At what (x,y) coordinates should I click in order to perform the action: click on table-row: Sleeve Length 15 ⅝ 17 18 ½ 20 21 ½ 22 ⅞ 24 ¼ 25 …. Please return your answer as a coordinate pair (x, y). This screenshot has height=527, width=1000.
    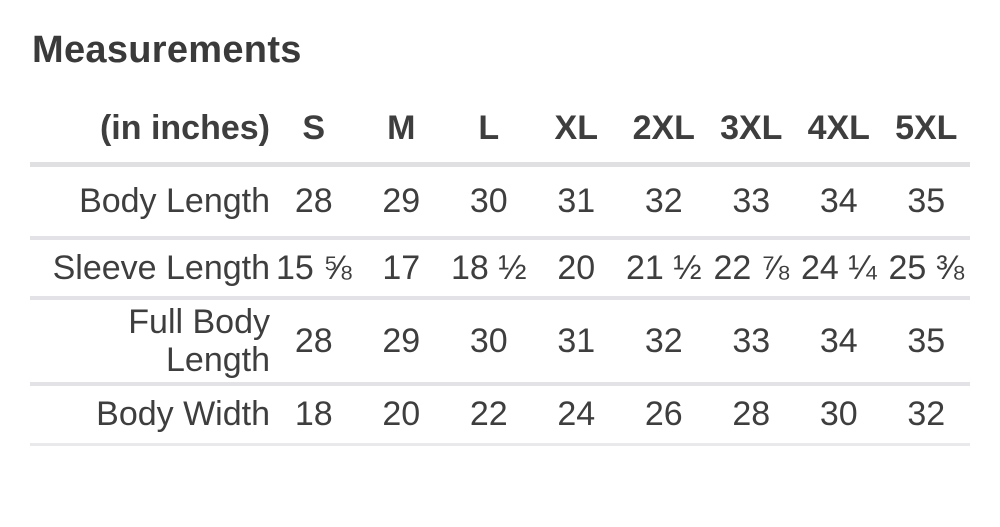
    Looking at the image, I should click on (500, 268).